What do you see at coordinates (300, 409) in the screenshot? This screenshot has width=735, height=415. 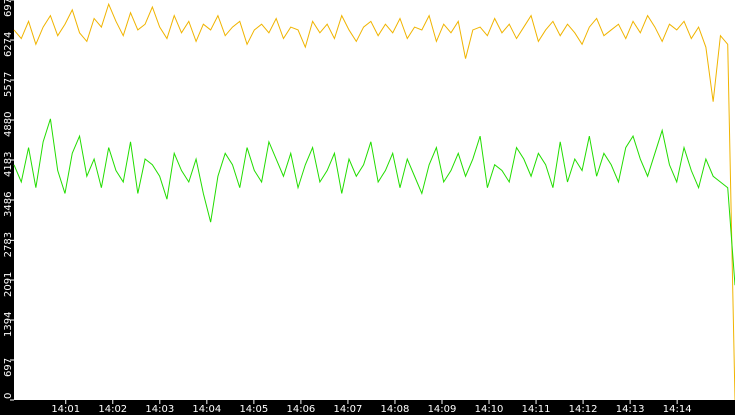 I see `x-tick-label: 14:06` at bounding box center [300, 409].